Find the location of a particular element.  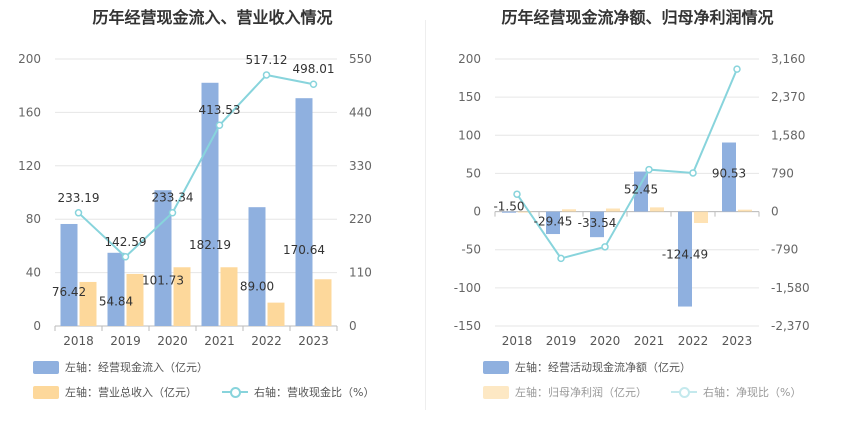

legend-swatch-net-cash-flow is located at coordinates (496, 367).